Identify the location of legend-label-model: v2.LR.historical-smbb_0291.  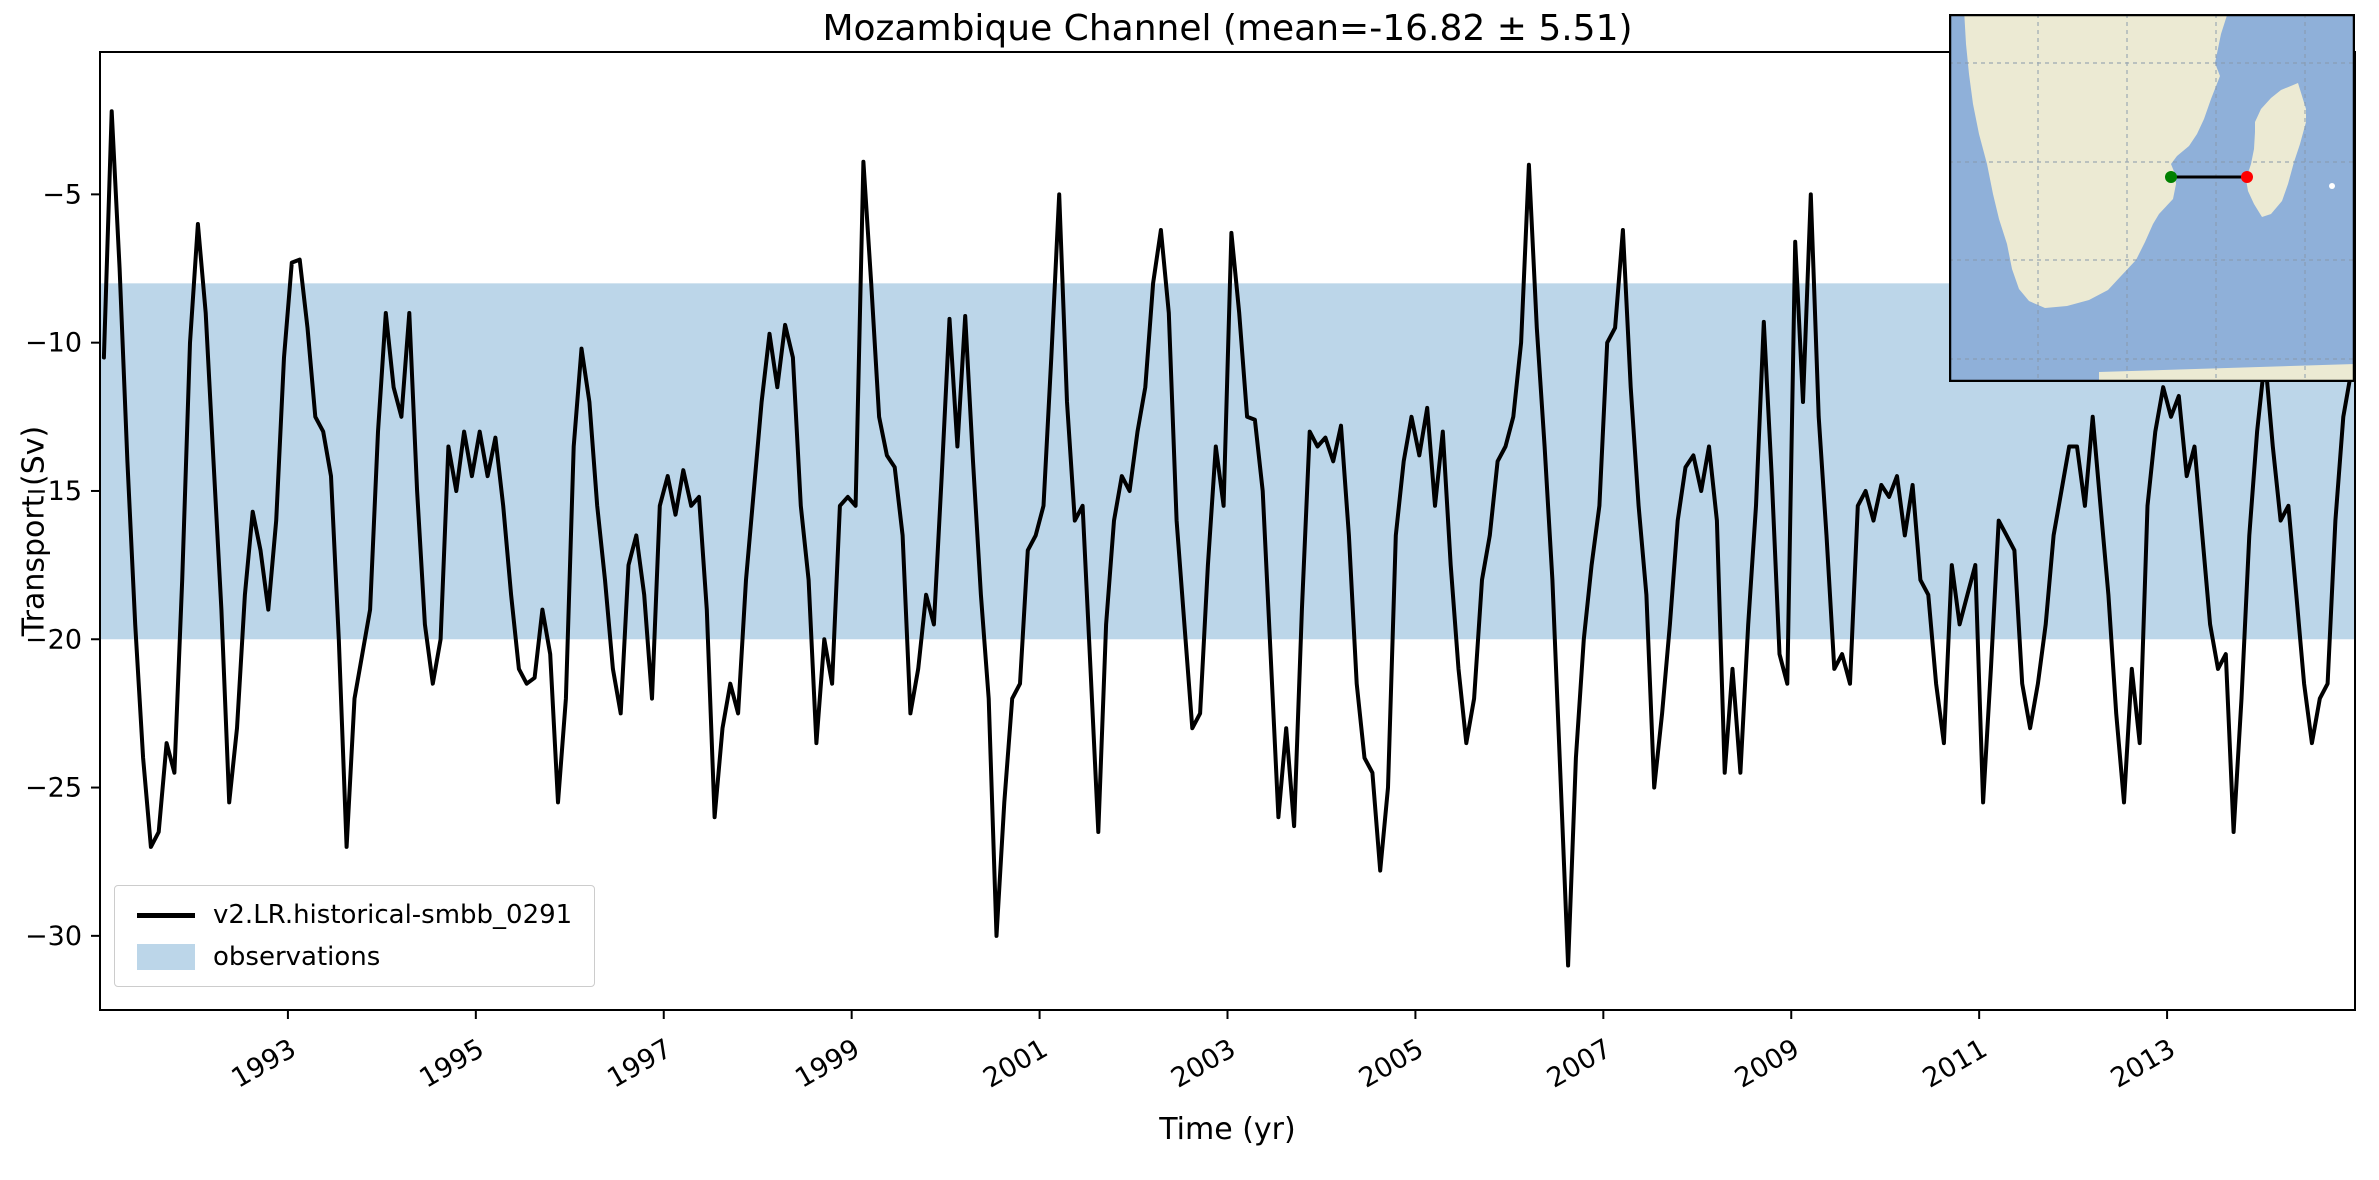
(393, 915).